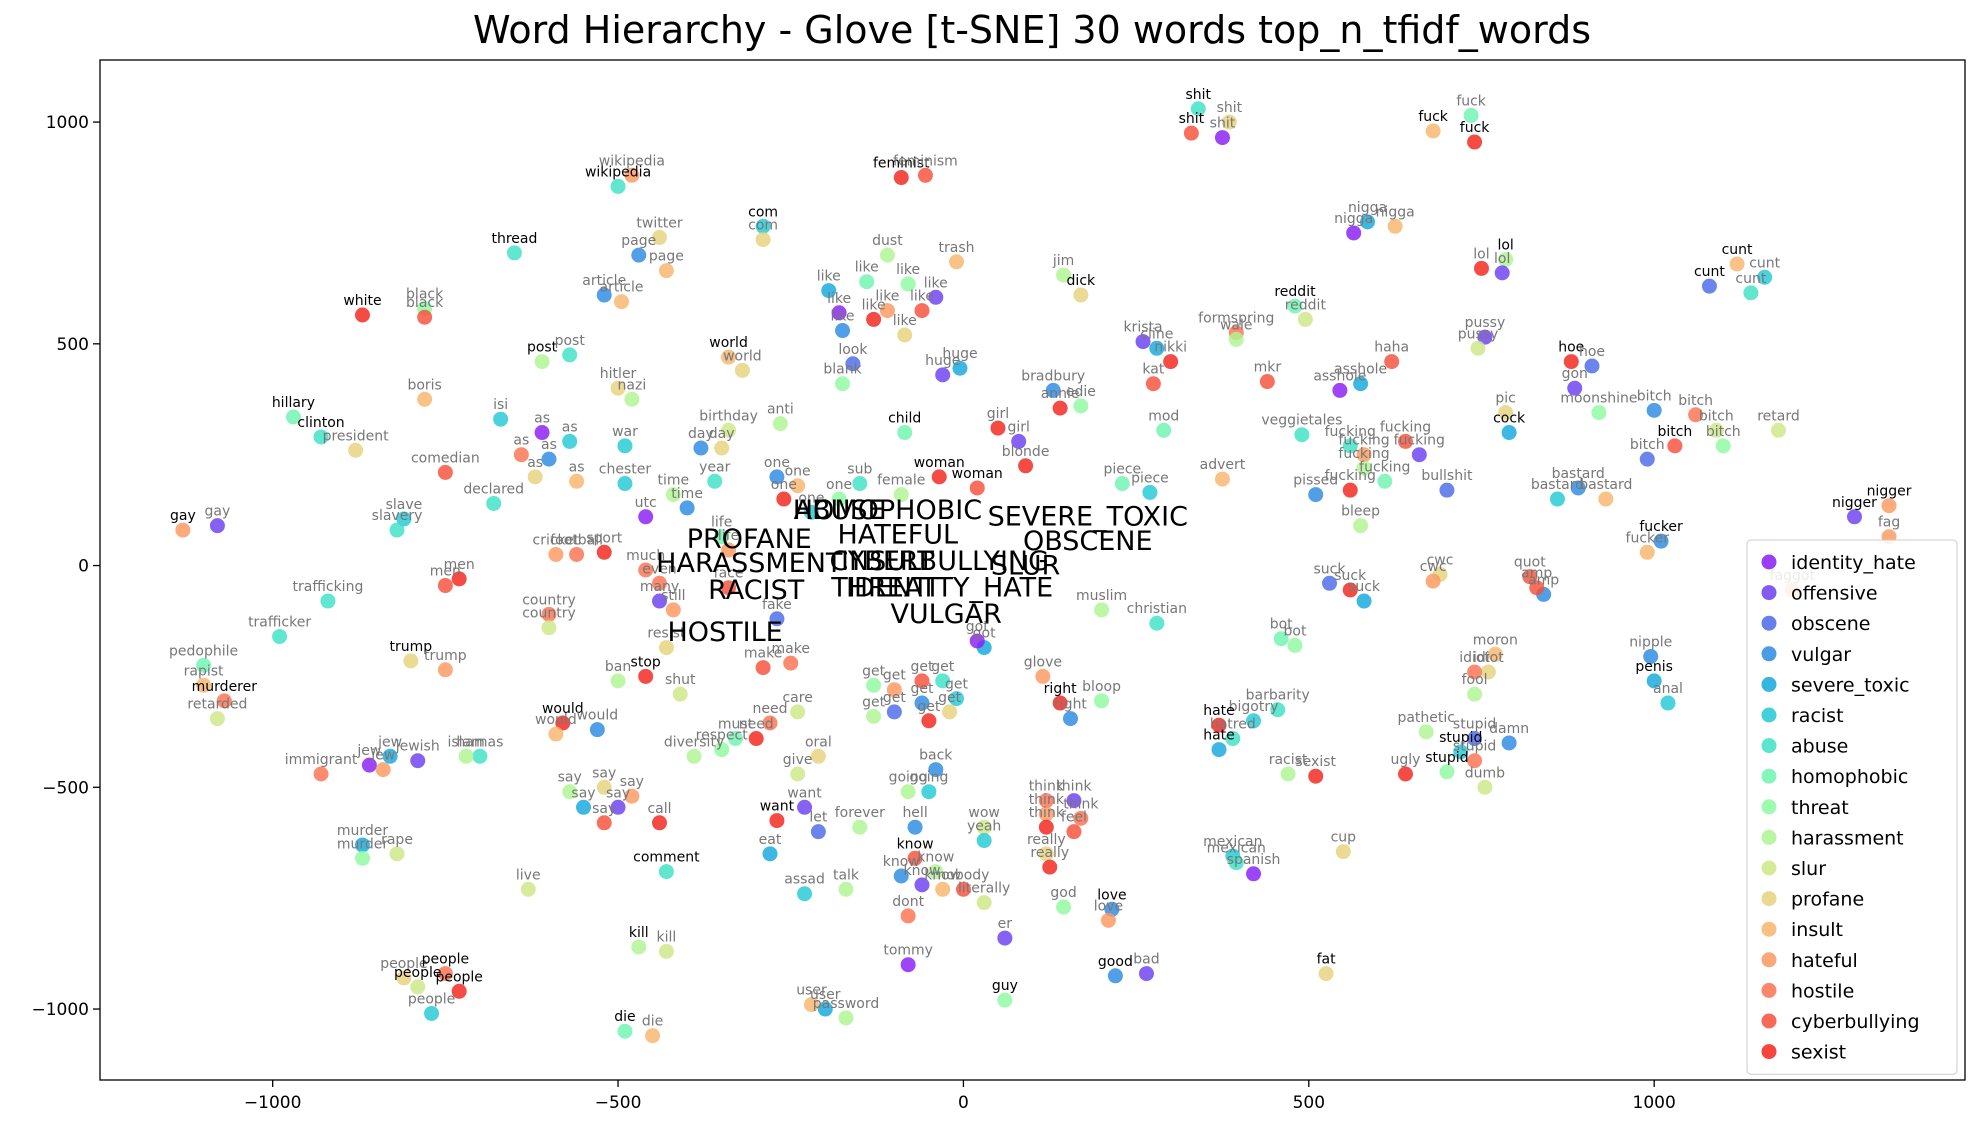  What do you see at coordinates (1505, 399) in the screenshot?
I see `word-label: pic` at bounding box center [1505, 399].